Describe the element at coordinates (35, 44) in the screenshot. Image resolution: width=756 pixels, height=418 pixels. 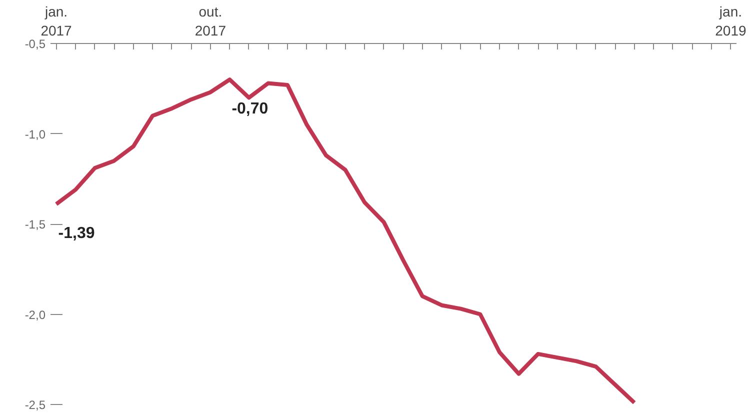
I see `y-tick-label: -0,5` at that location.